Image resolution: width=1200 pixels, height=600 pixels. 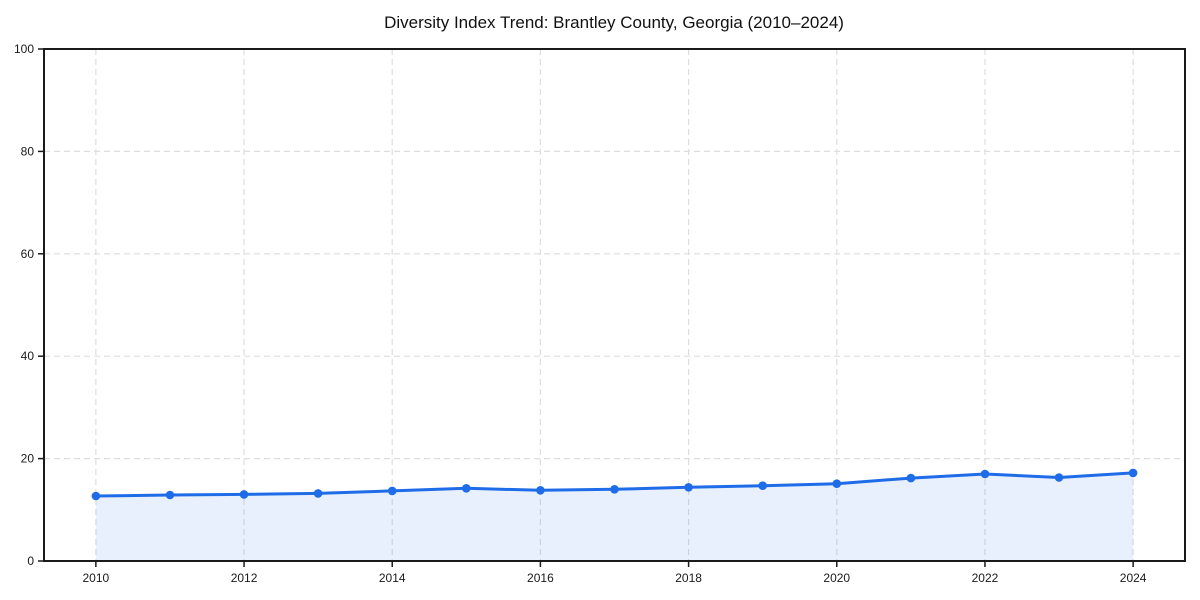 I want to click on x-tick-label: 2024, so click(x=1133, y=578).